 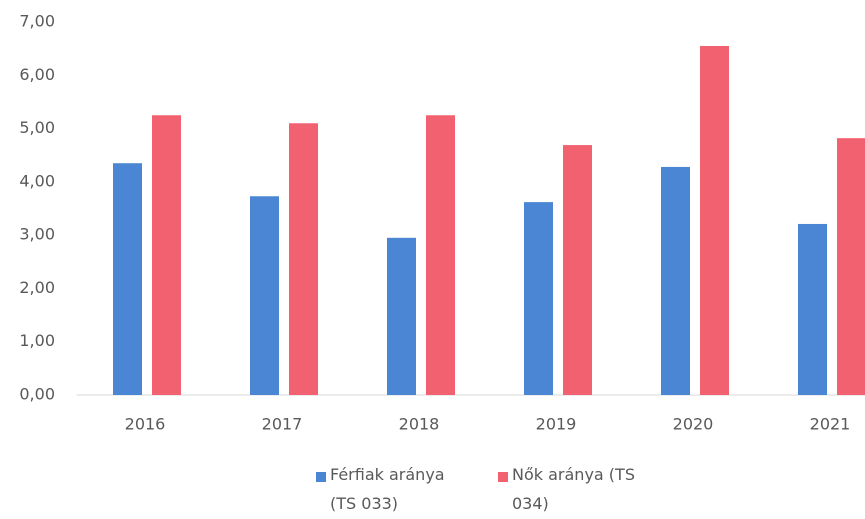 What do you see at coordinates (37, 127) in the screenshot?
I see `y-tick-label: 5,00` at bounding box center [37, 127].